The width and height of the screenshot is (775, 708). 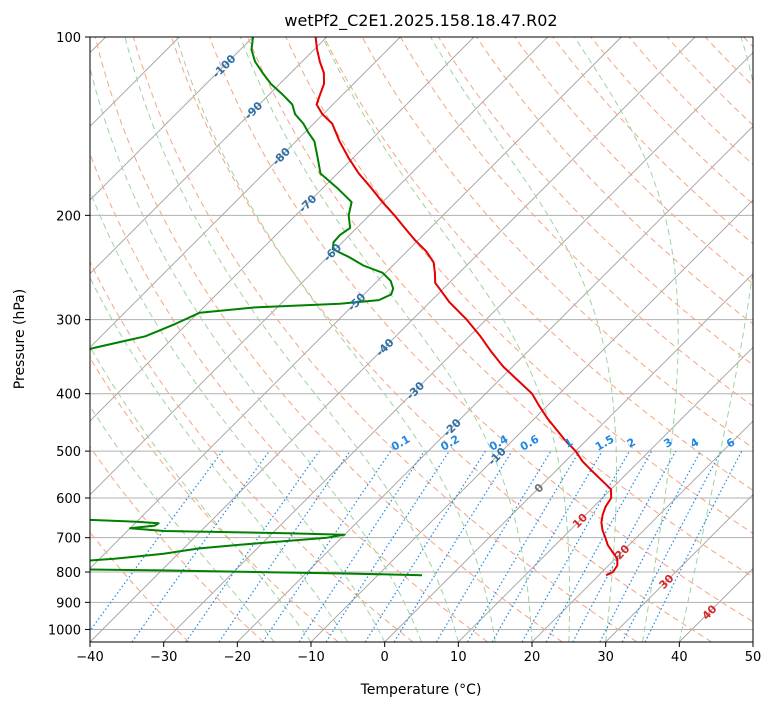 I want to click on x-tick-label: 40, so click(x=679, y=657).